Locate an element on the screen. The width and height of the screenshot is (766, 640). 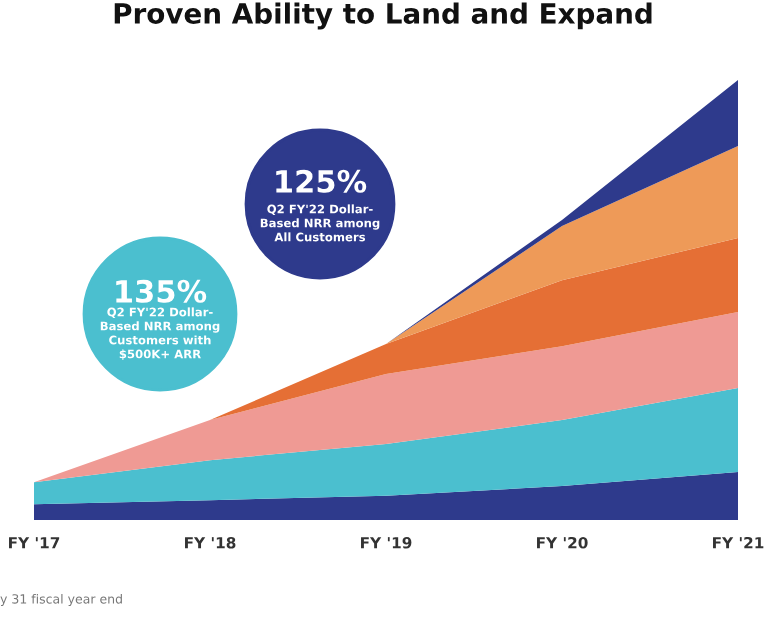
annotation: 125% is located at coordinates (321, 181).